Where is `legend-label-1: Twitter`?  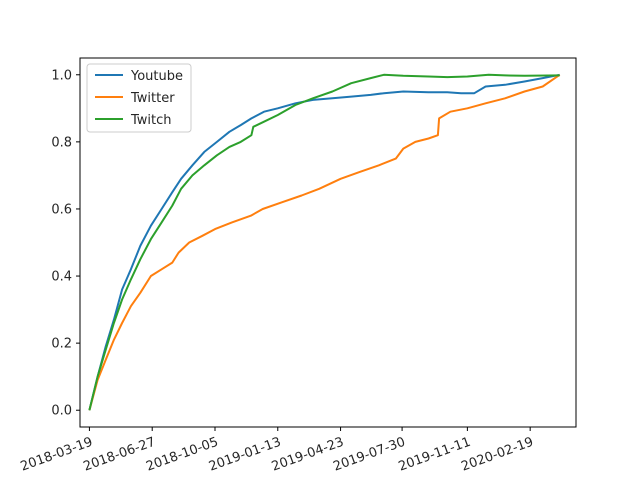 legend-label-1: Twitter is located at coordinates (152, 98).